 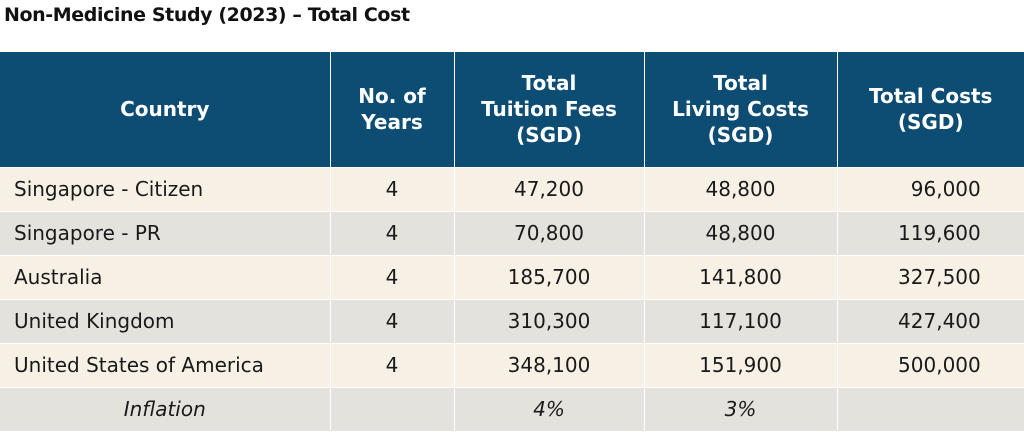 What do you see at coordinates (549, 365) in the screenshot?
I see `tuition-cell: 348,100` at bounding box center [549, 365].